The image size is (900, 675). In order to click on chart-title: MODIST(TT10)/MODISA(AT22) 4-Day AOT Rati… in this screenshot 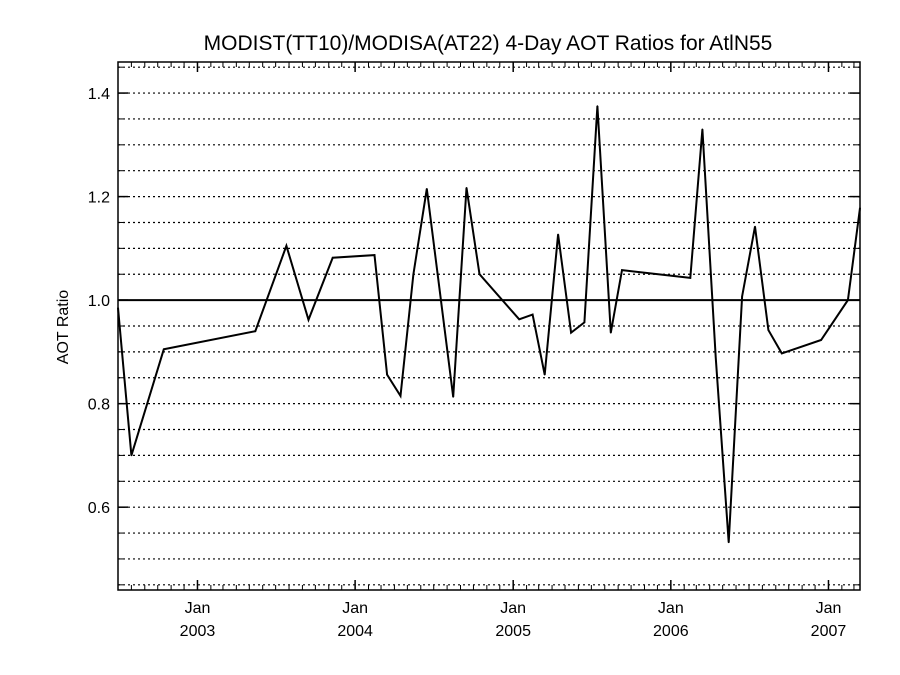, I will do `click(488, 43)`.